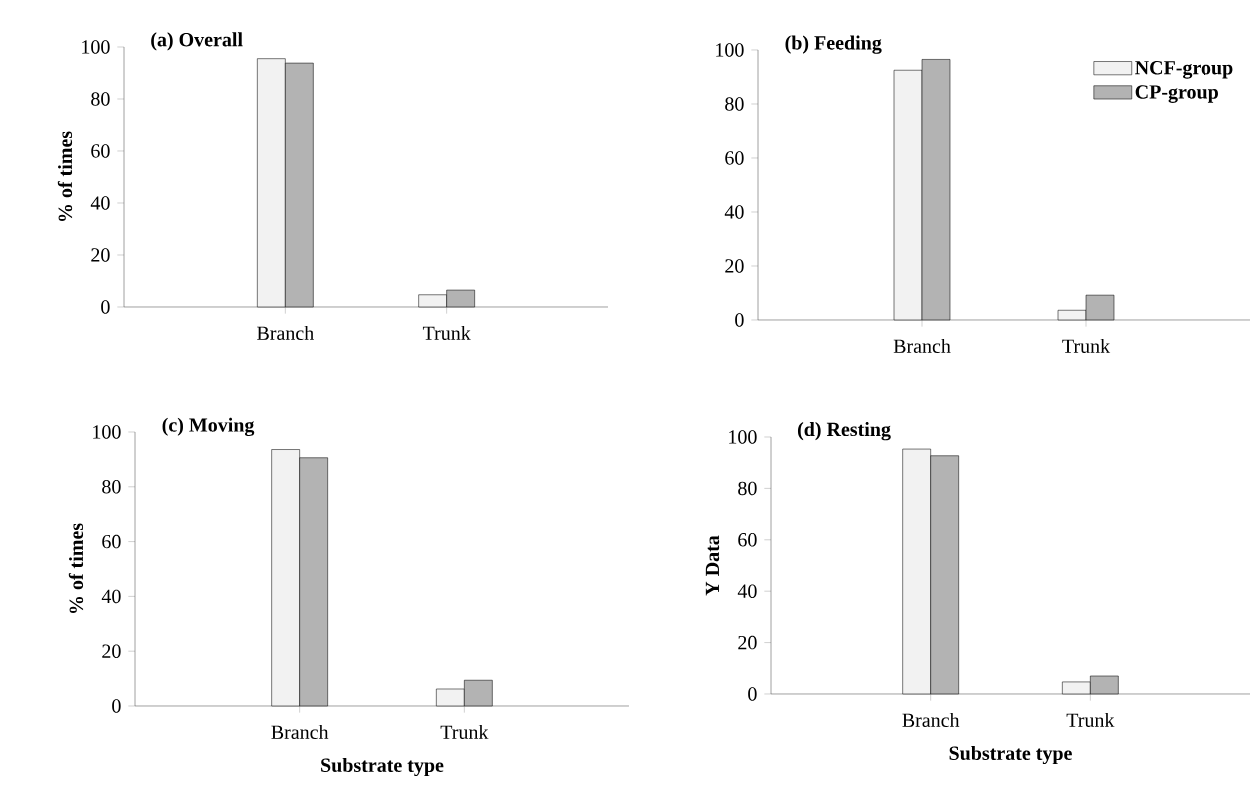 This screenshot has width=1258, height=791. I want to click on y-axis-title: Y Data, so click(712, 565).